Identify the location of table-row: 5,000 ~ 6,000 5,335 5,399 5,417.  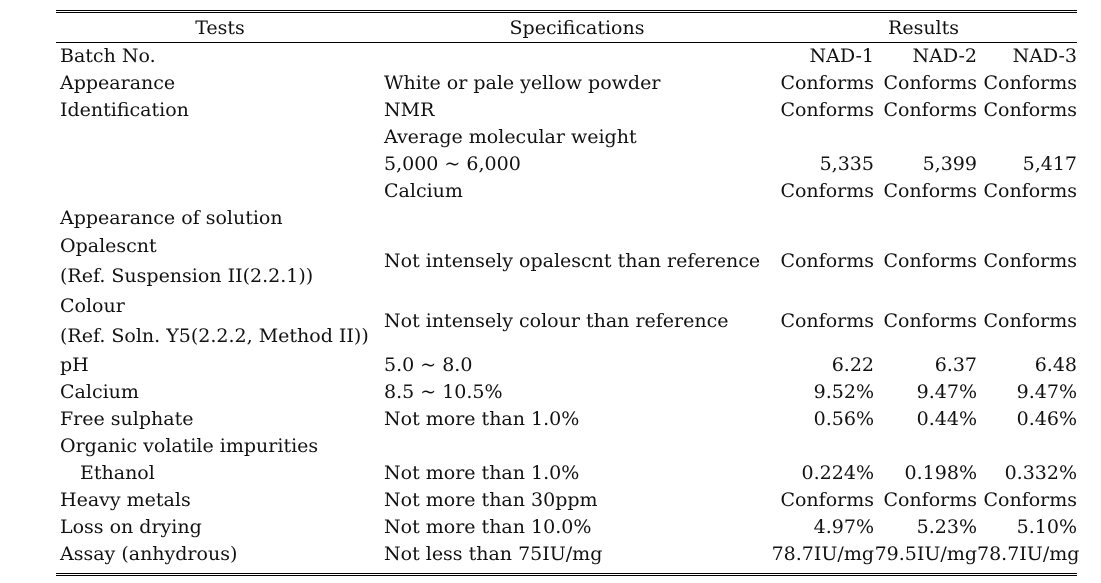
(566, 163).